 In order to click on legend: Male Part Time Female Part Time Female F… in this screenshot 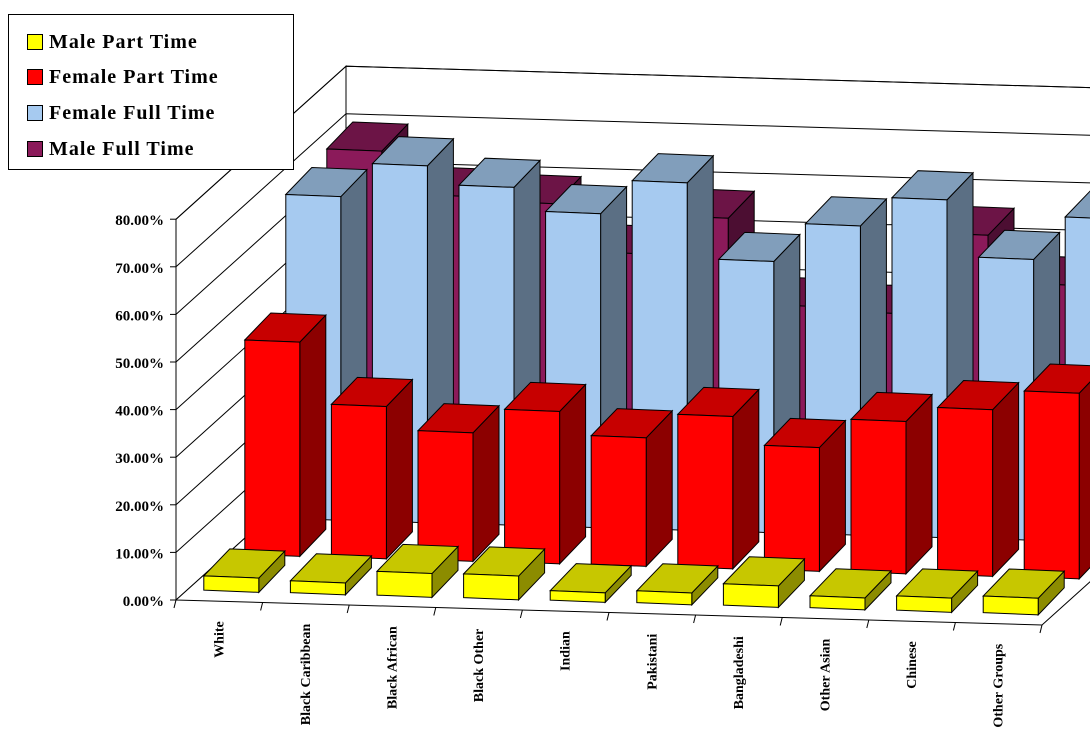, I will do `click(151, 92)`.